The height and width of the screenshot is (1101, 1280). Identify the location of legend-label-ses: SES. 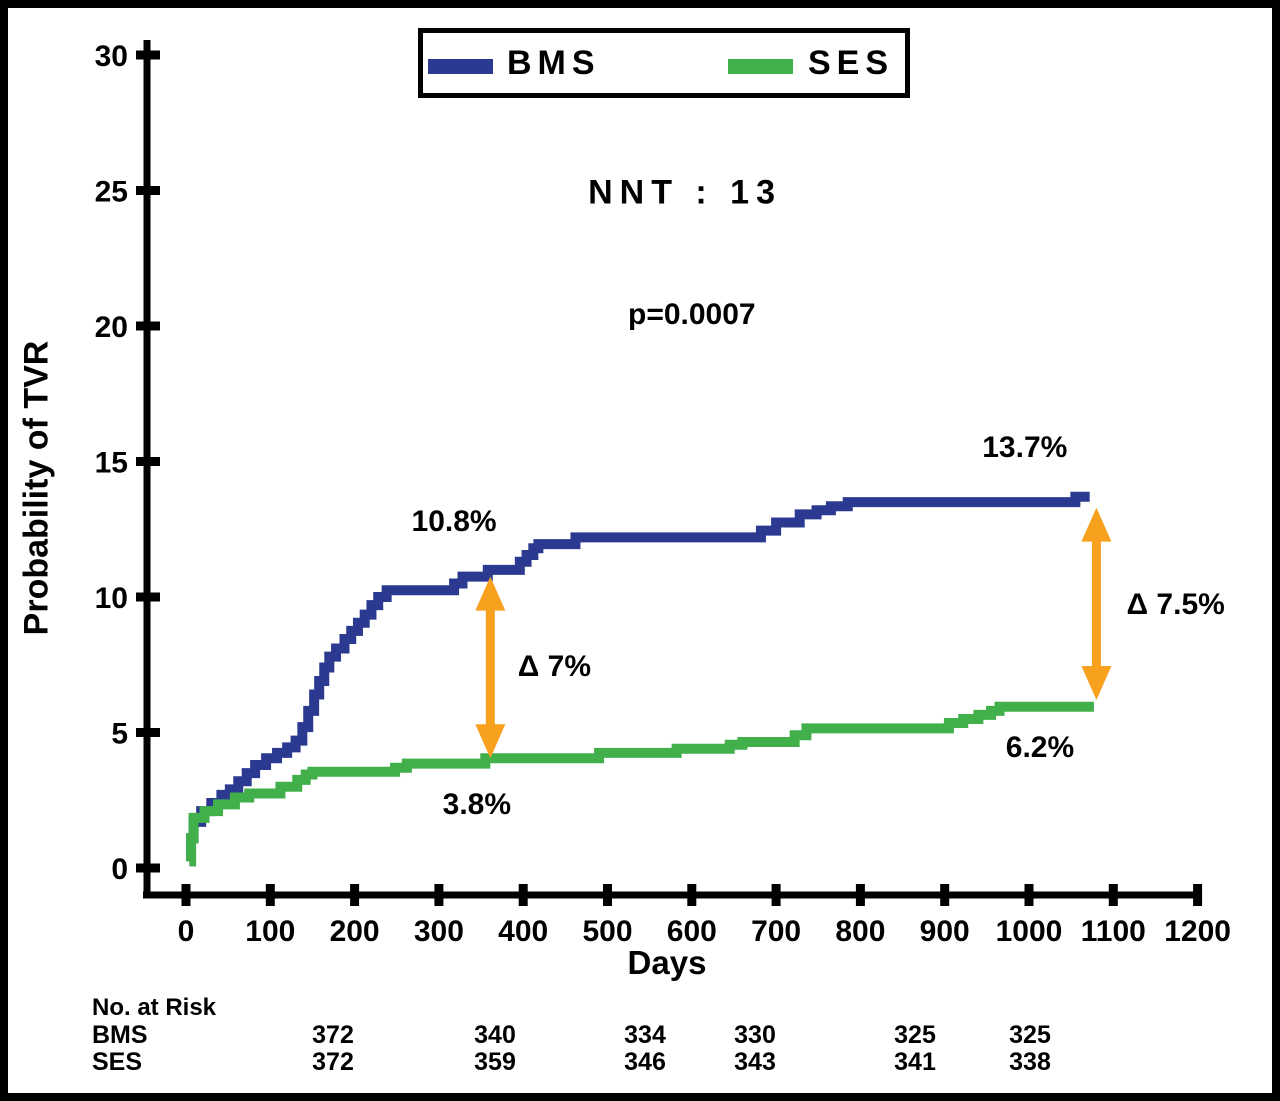
(851, 63).